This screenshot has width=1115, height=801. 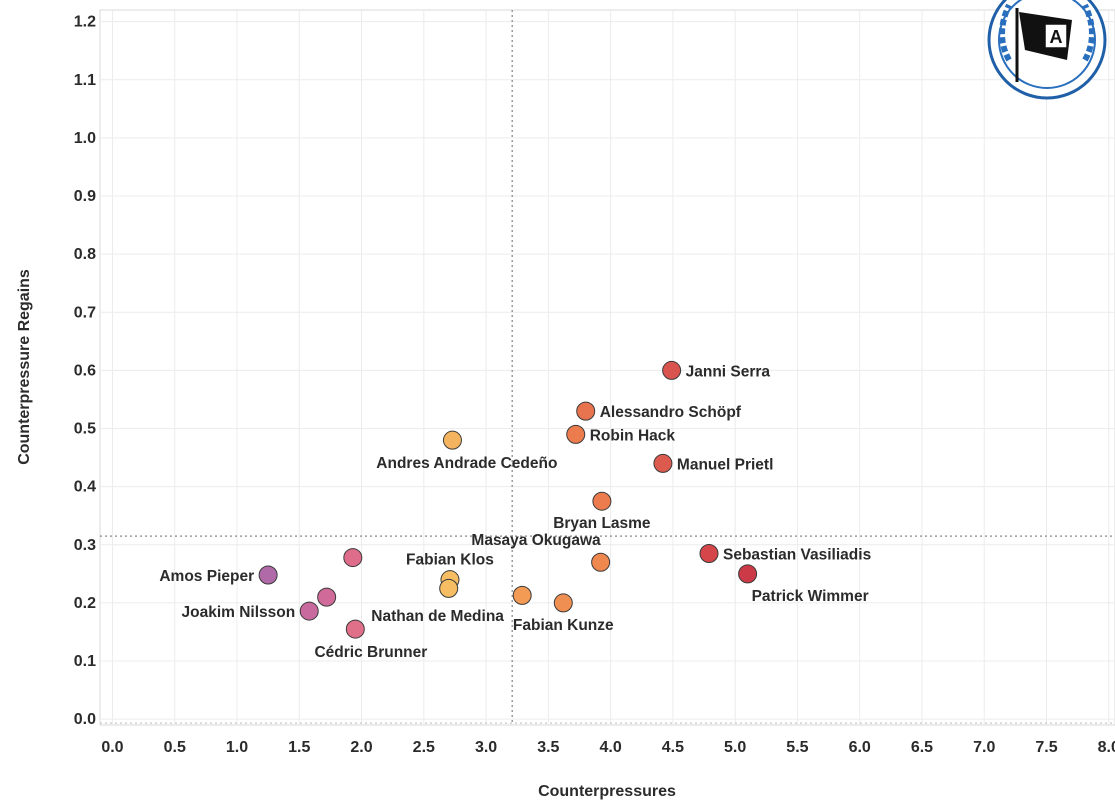 I want to click on y-tick-label: 0.2, so click(x=85, y=603).